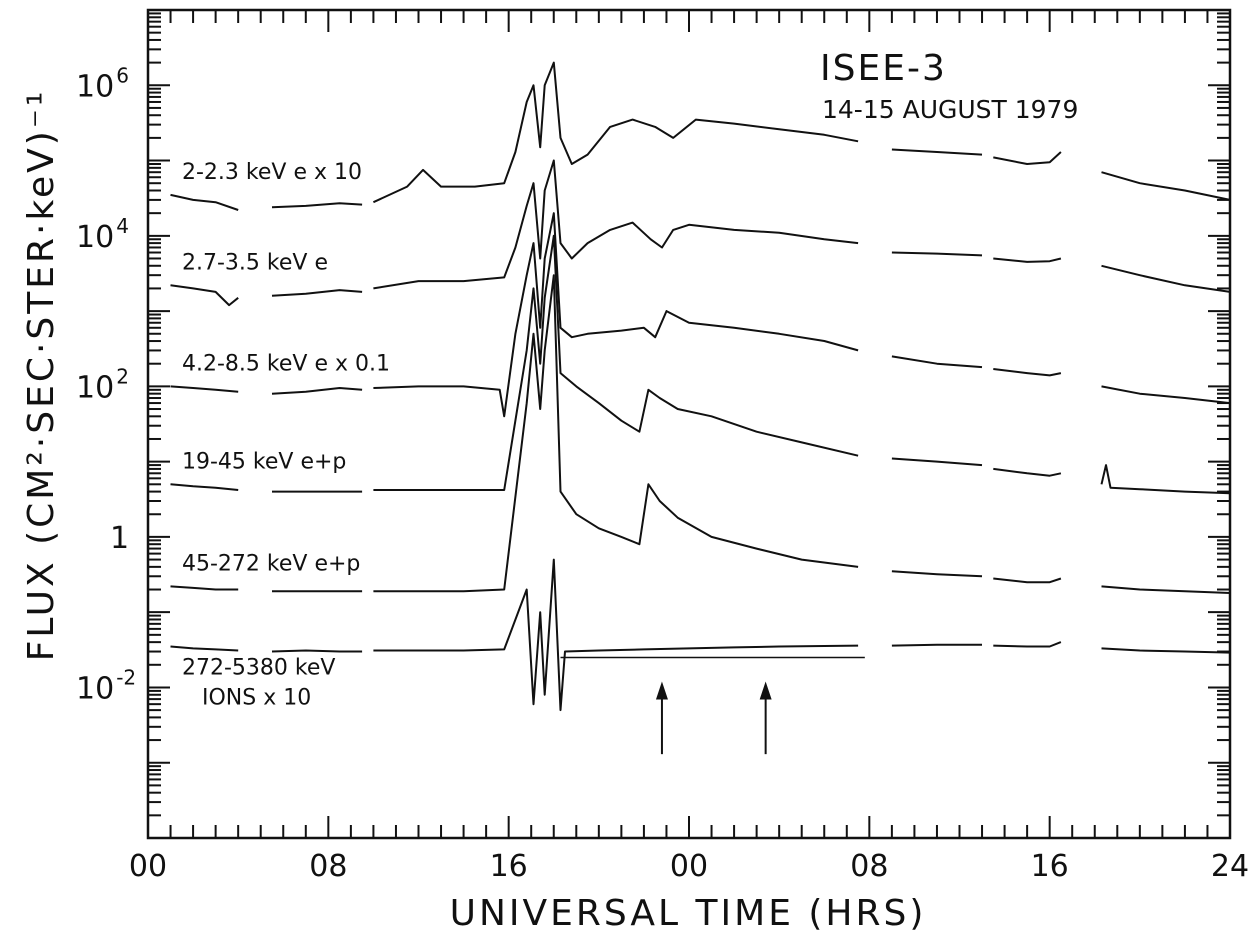 This screenshot has height=935, width=1257. Describe the element at coordinates (126, 677) in the screenshot. I see `y-tick-exponent: -2` at that location.